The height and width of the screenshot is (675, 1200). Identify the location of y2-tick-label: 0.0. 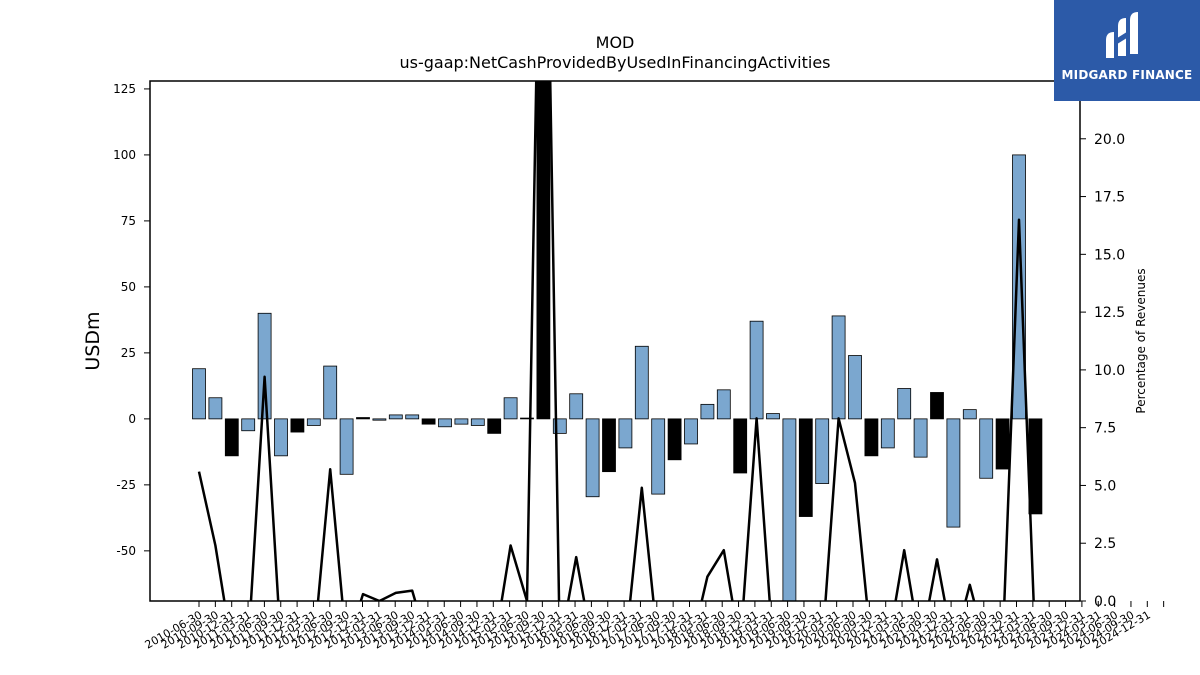
(1105, 602).